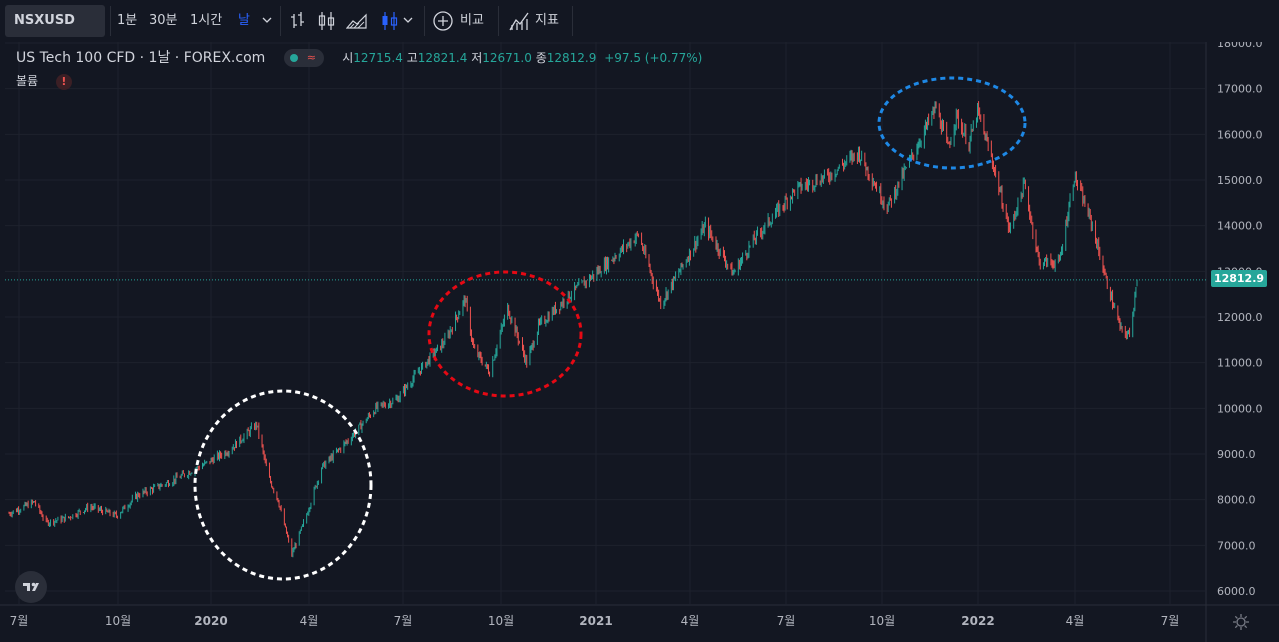 This screenshot has width=1279, height=642. I want to click on price-tick-label: 14000.0, so click(1240, 226).